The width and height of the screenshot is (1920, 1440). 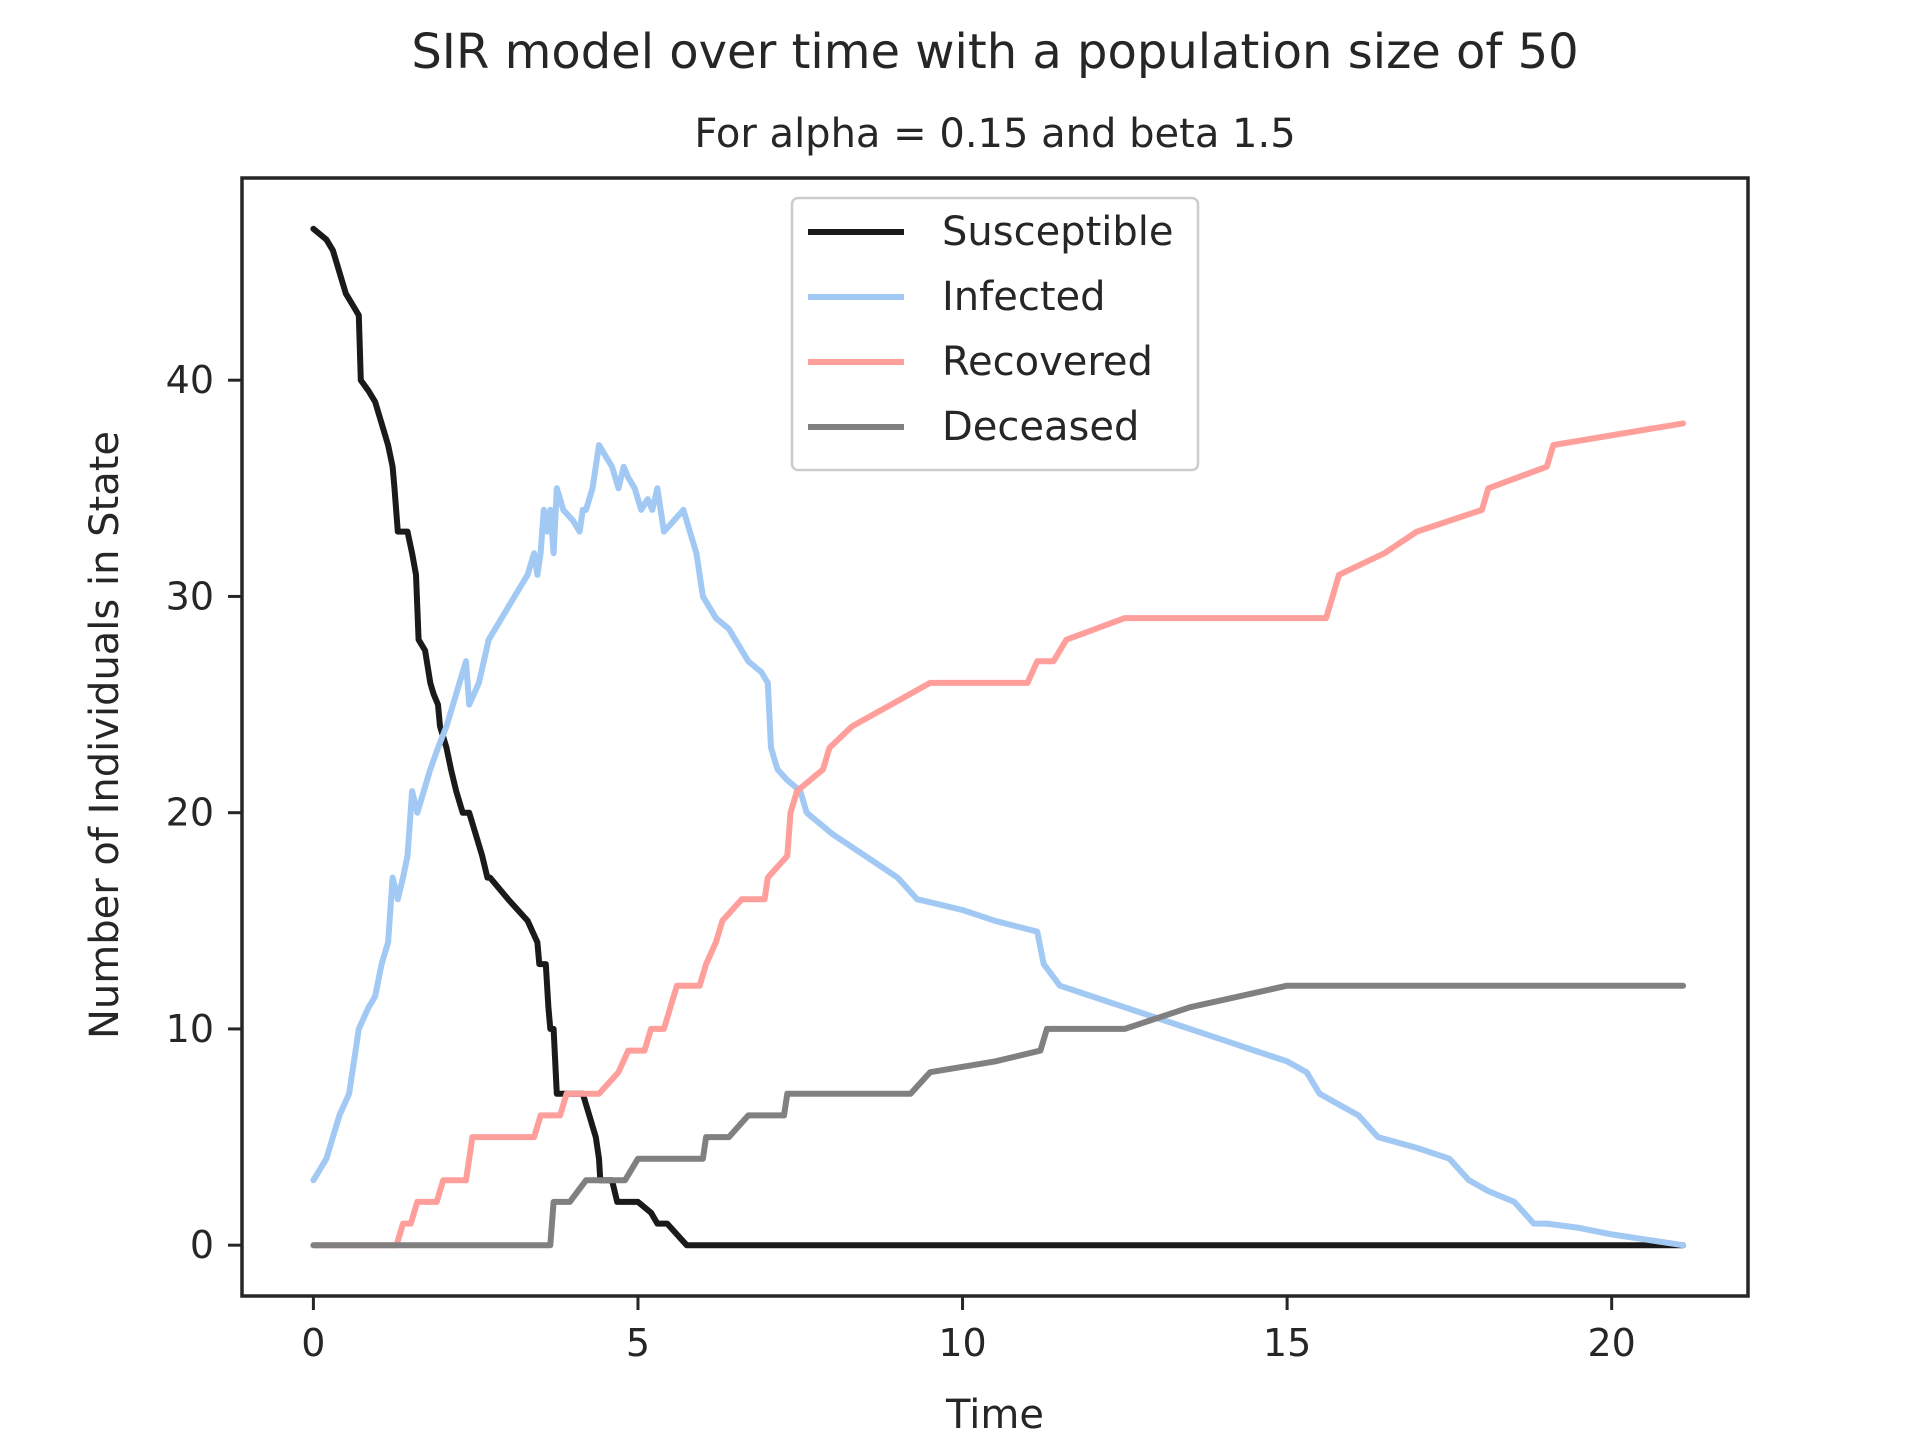 What do you see at coordinates (994, 1415) in the screenshot?
I see `x-axis-label: Time` at bounding box center [994, 1415].